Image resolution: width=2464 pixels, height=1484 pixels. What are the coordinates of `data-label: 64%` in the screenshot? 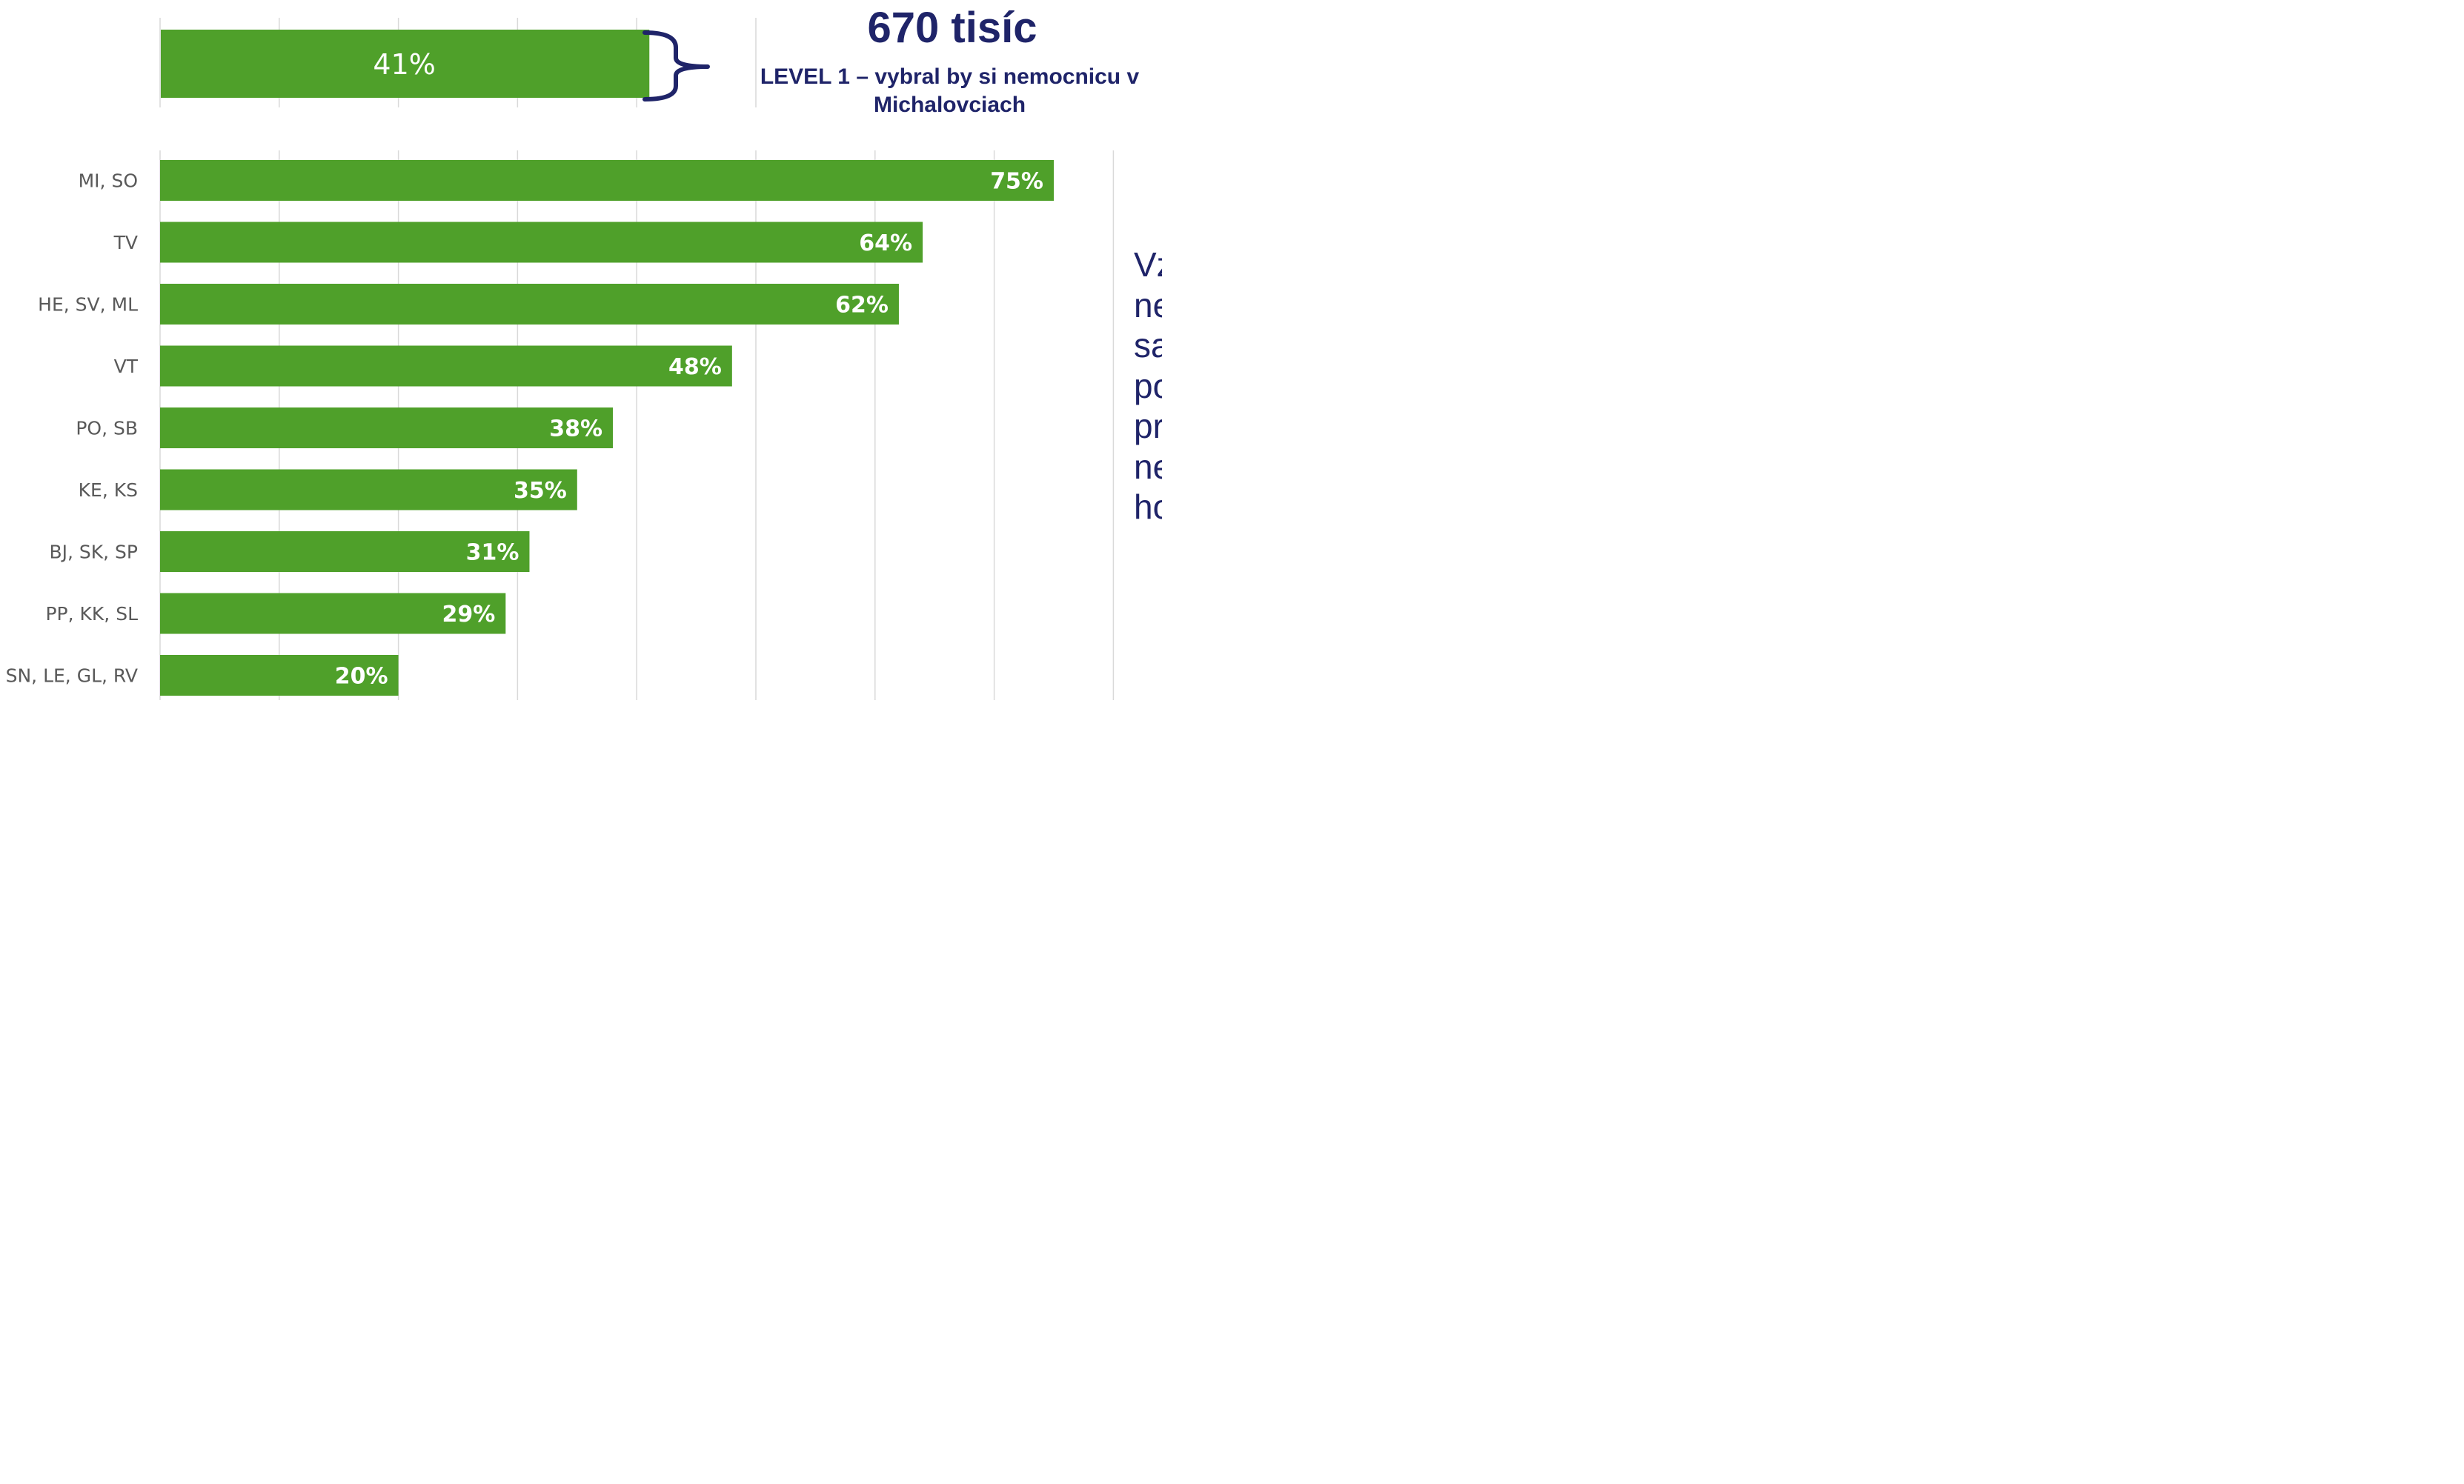 It's located at (885, 243).